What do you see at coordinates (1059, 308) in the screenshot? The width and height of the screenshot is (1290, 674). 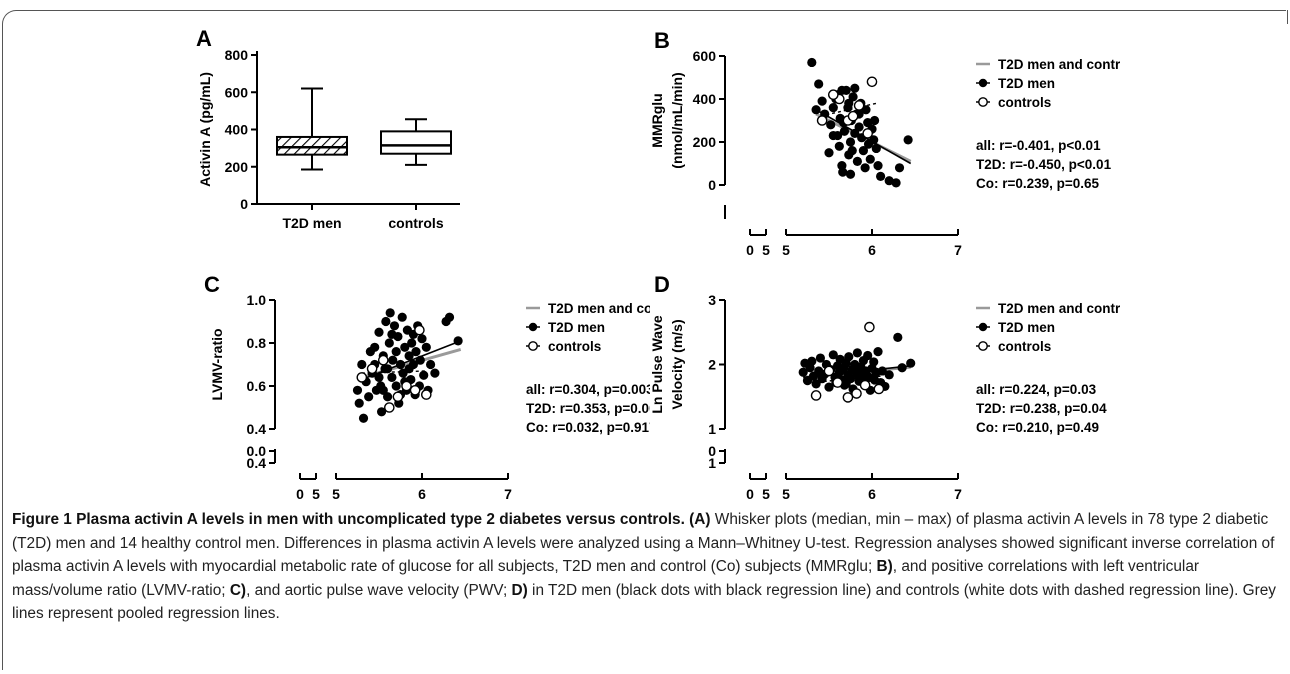 I see `legend-pooled-label: T2D men and controls` at bounding box center [1059, 308].